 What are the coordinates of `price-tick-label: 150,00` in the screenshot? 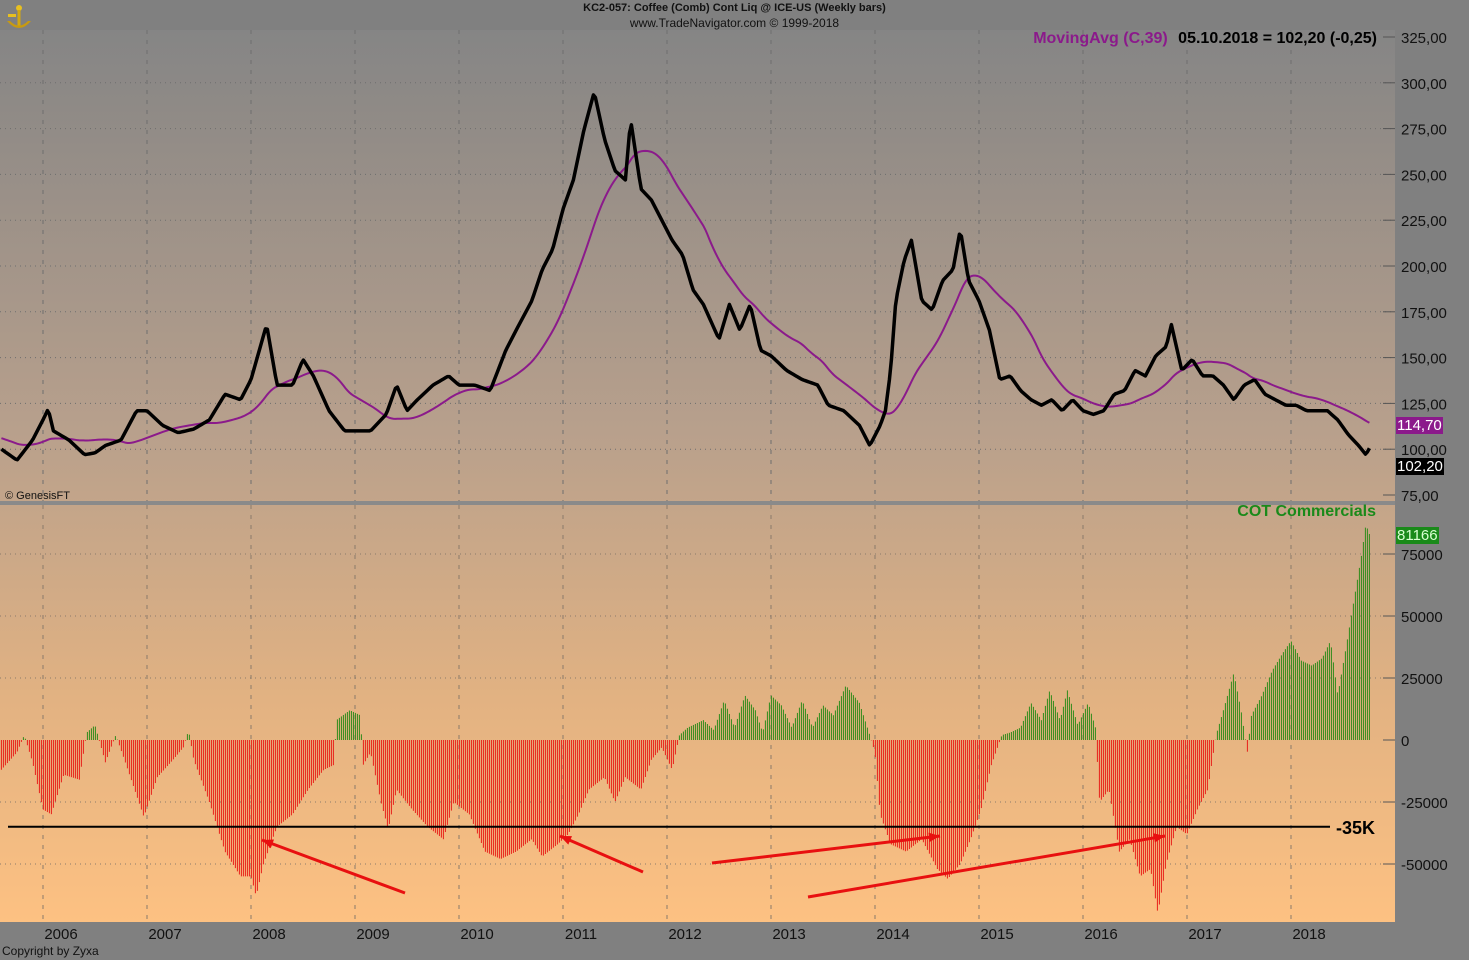 It's located at (1424, 359).